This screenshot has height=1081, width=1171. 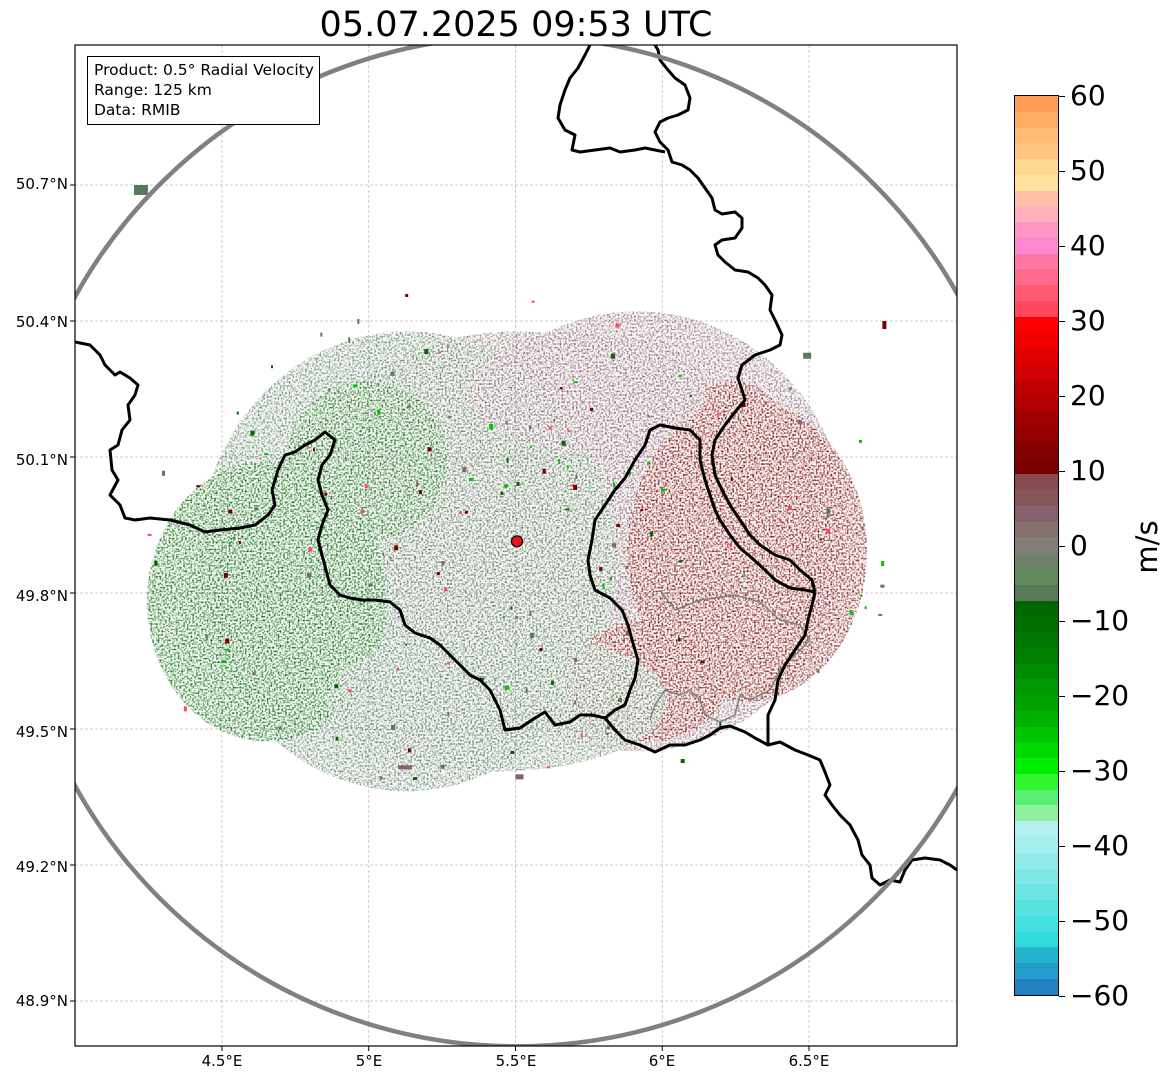 I want to click on colorbar-tick-label: −60, so click(x=1100, y=995).